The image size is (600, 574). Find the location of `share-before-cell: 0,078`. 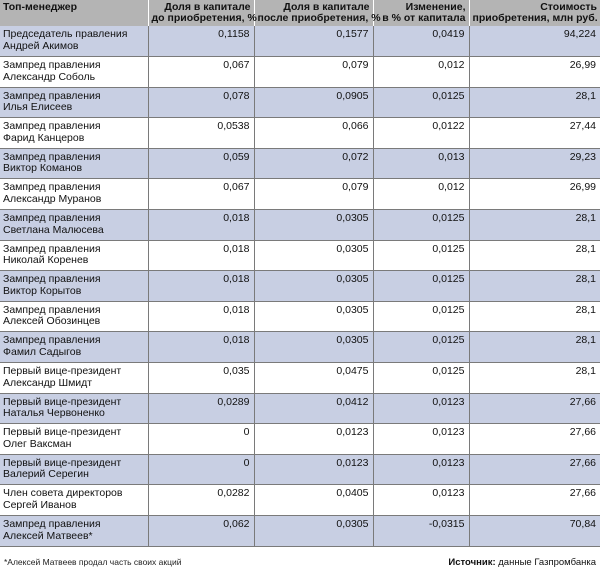

share-before-cell: 0,078 is located at coordinates (201, 103).